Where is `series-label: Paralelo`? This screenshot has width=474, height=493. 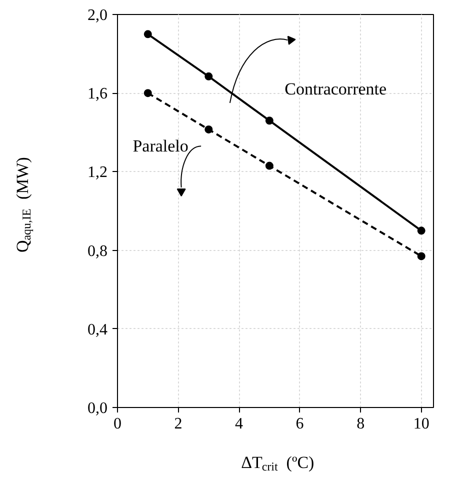
series-label: Paralelo is located at coordinates (160, 146).